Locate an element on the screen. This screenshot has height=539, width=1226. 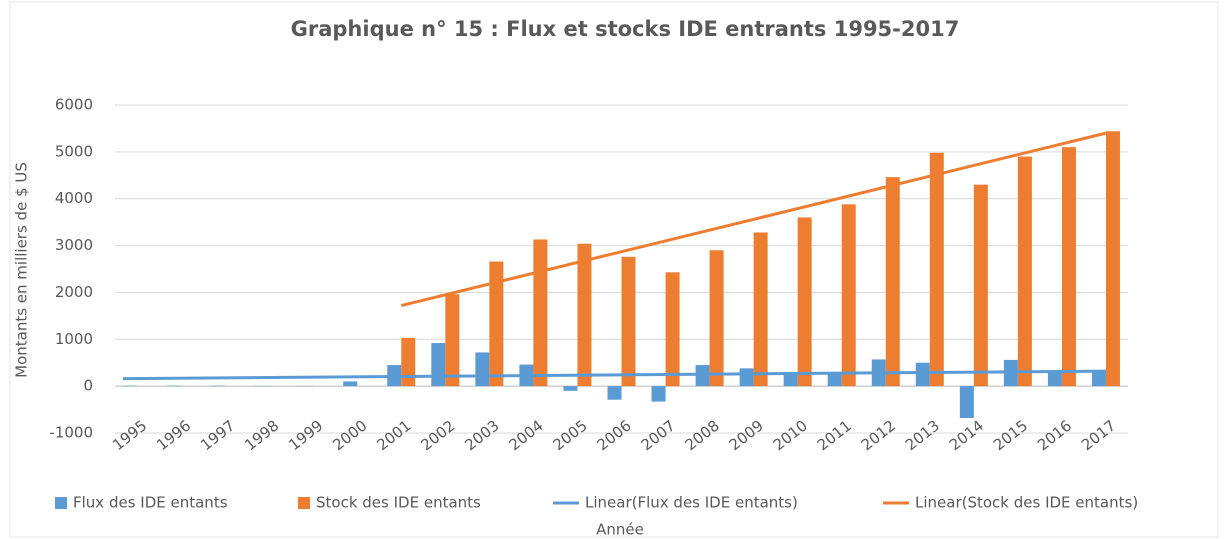
trend-line is located at coordinates (614, 375).